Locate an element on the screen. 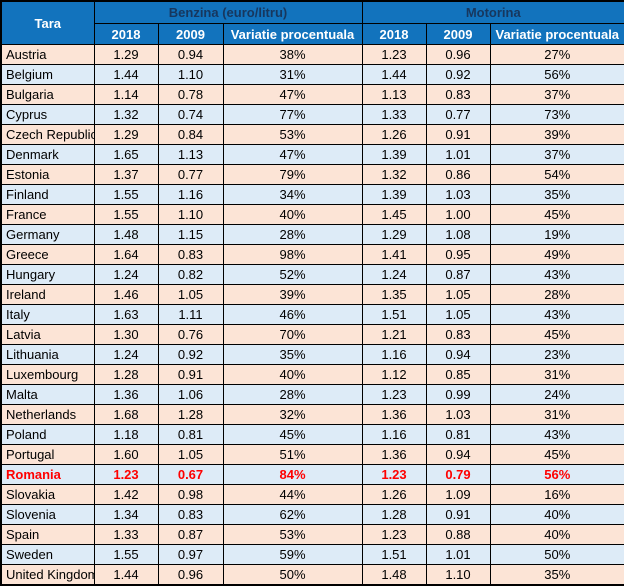 The width and height of the screenshot is (624, 586). value-cell: 16% is located at coordinates (556, 494).